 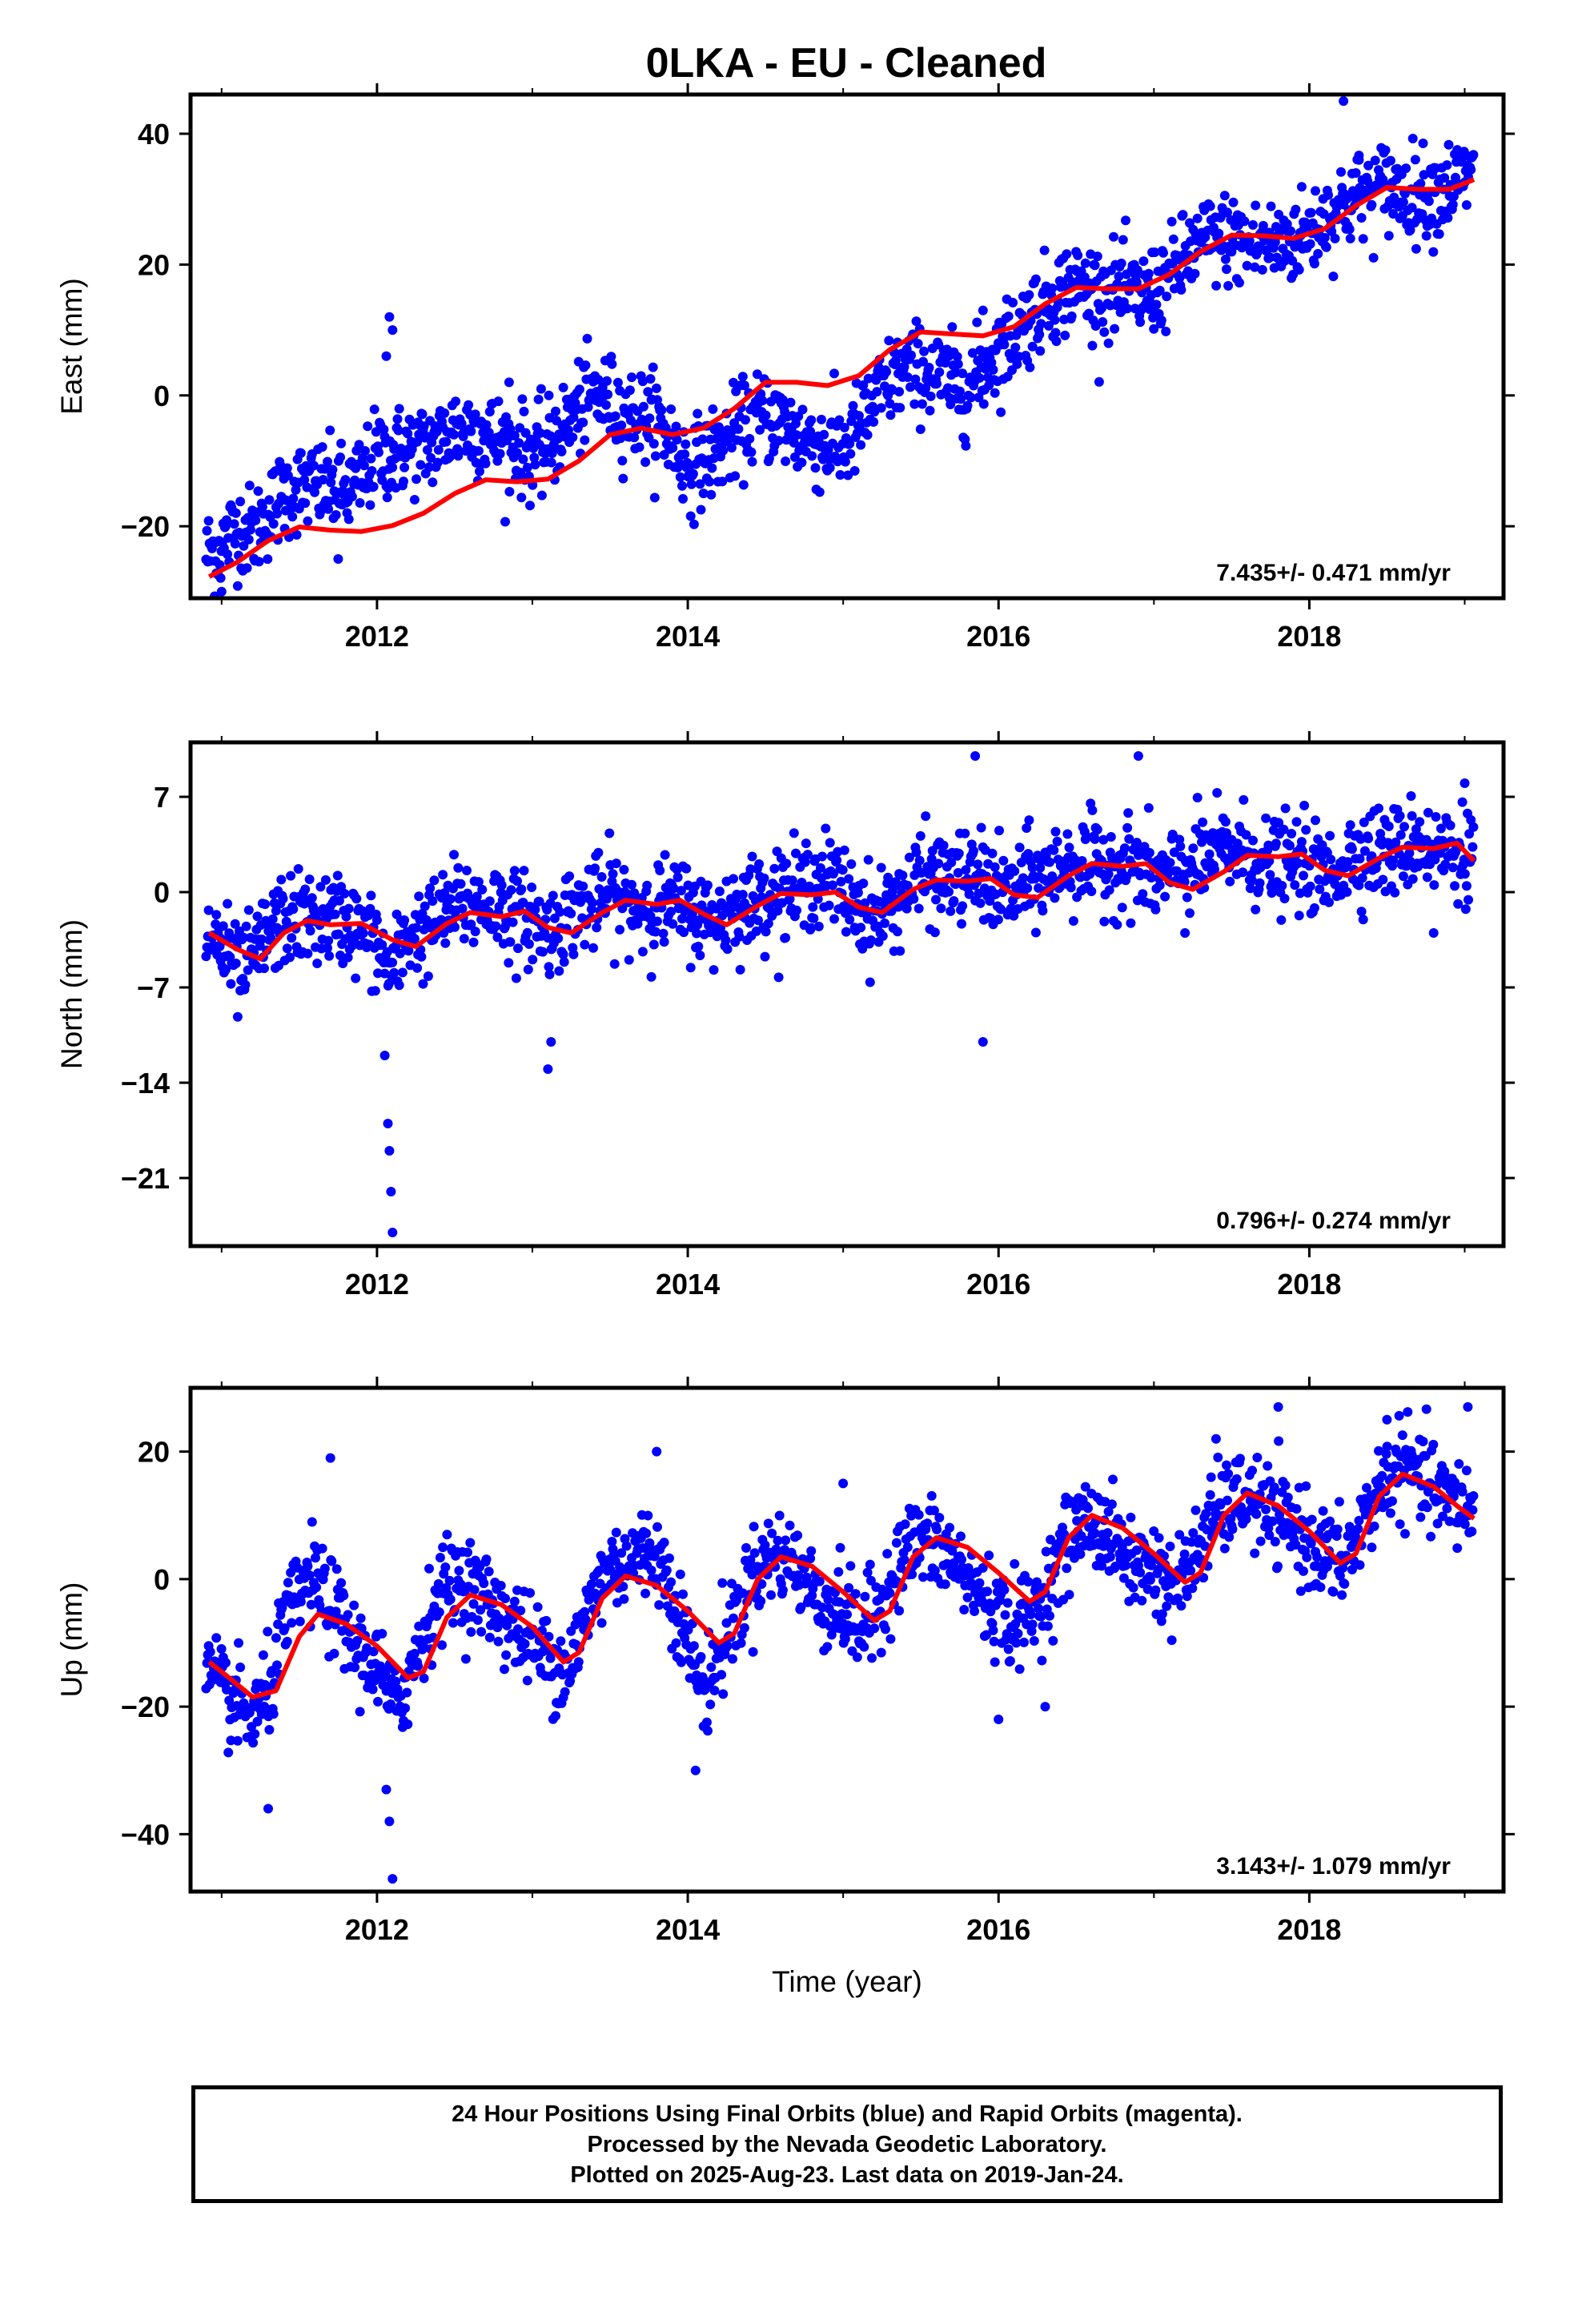 What do you see at coordinates (983, 310) in the screenshot?
I see `east-outlier-point` at bounding box center [983, 310].